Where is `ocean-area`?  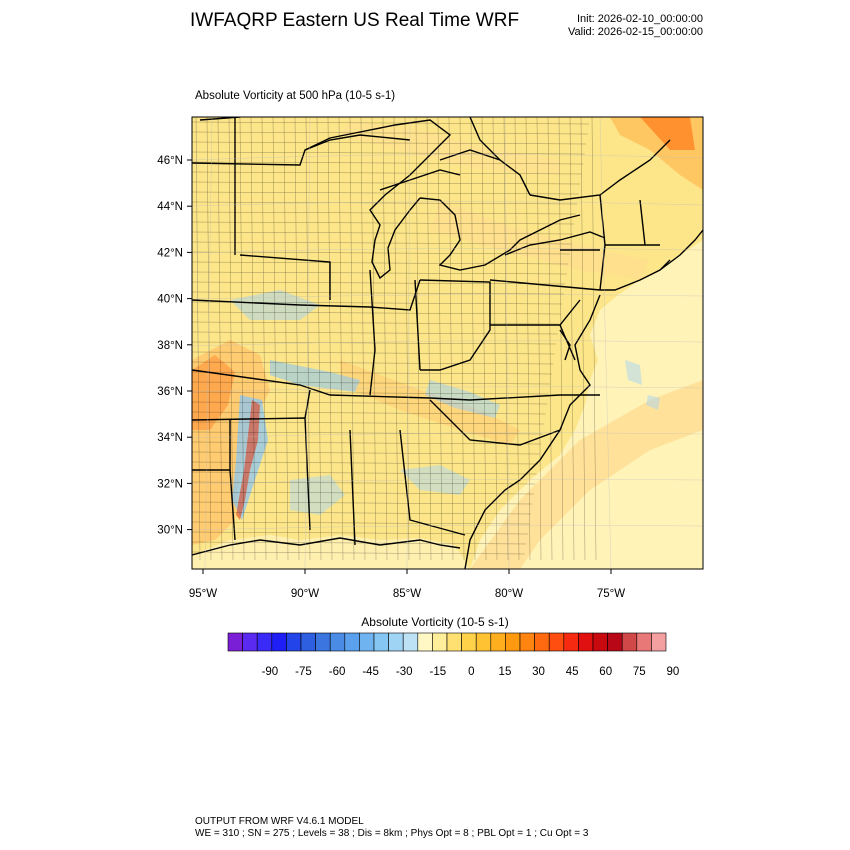
ocean-area is located at coordinates (586, 343).